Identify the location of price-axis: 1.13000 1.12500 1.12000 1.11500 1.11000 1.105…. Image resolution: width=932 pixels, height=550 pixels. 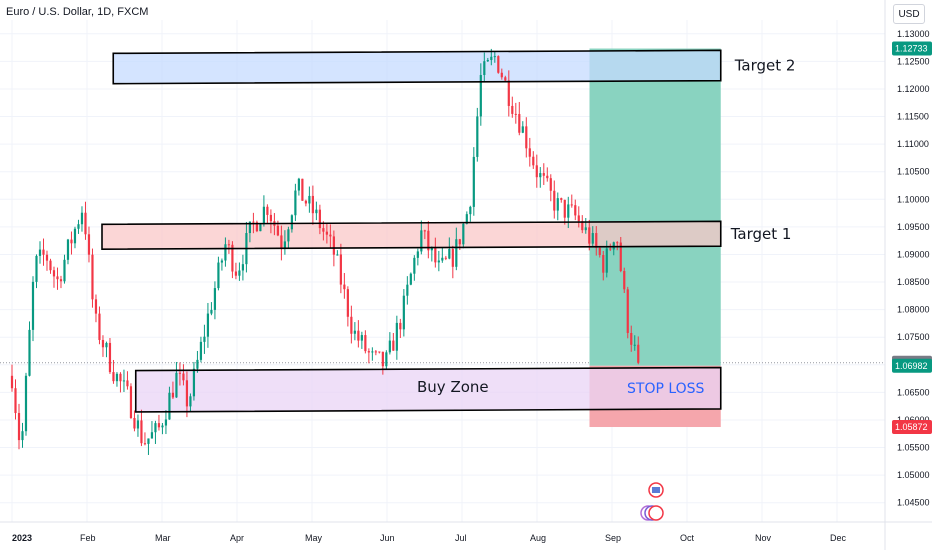
(913, 268).